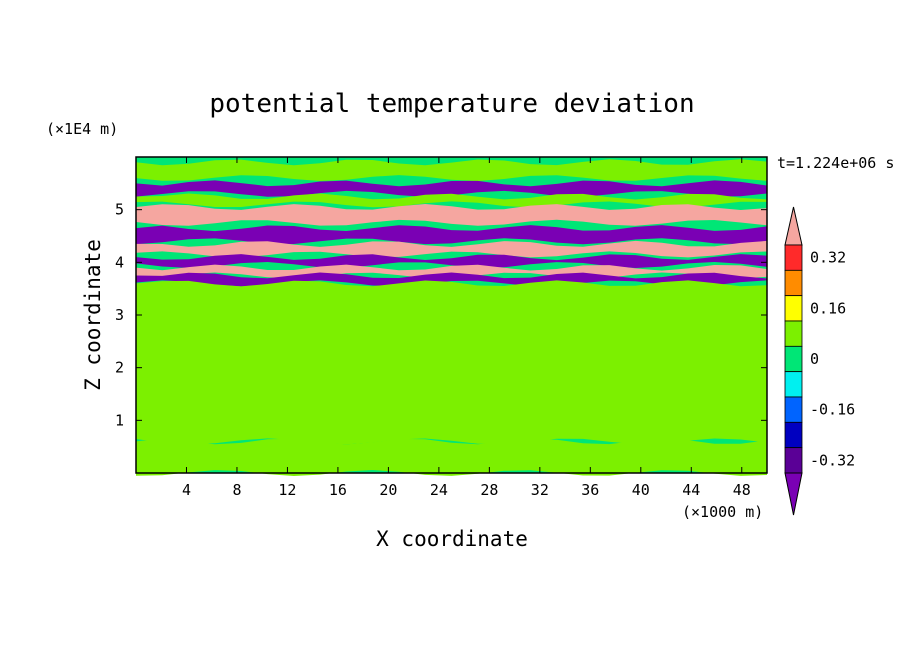 The height and width of the screenshot is (654, 904). What do you see at coordinates (186, 490) in the screenshot?
I see `x-tick-label: 4` at bounding box center [186, 490].